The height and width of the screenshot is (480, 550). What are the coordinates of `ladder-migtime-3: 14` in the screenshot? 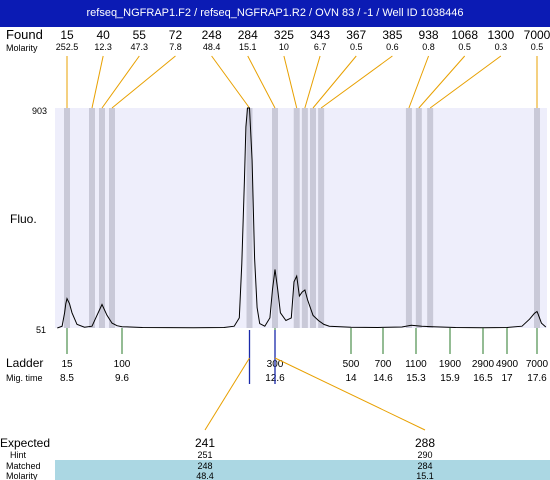 It's located at (351, 378).